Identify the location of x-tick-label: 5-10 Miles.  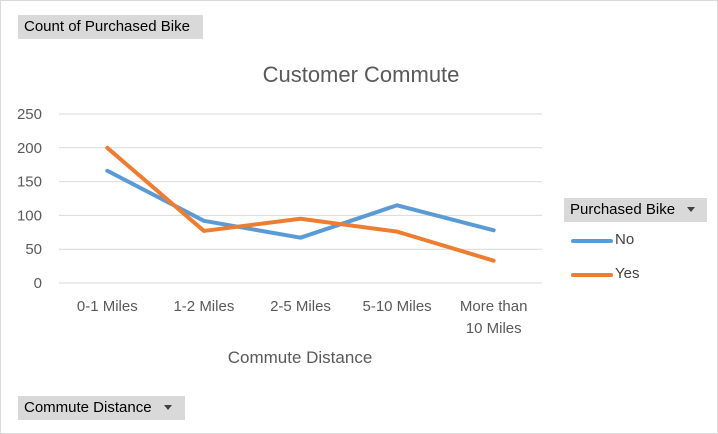
(396, 306).